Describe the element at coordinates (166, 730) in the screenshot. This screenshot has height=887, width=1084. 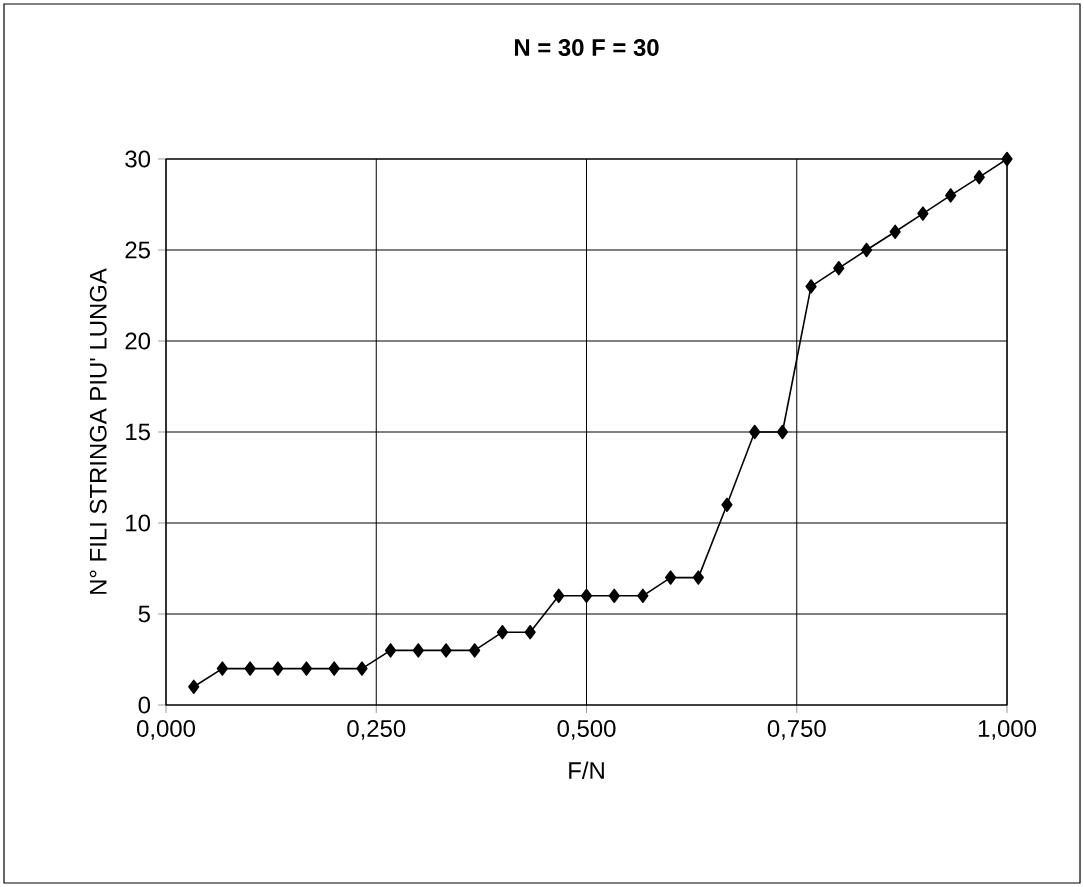
I see `x-tick-label: 0,000` at that location.